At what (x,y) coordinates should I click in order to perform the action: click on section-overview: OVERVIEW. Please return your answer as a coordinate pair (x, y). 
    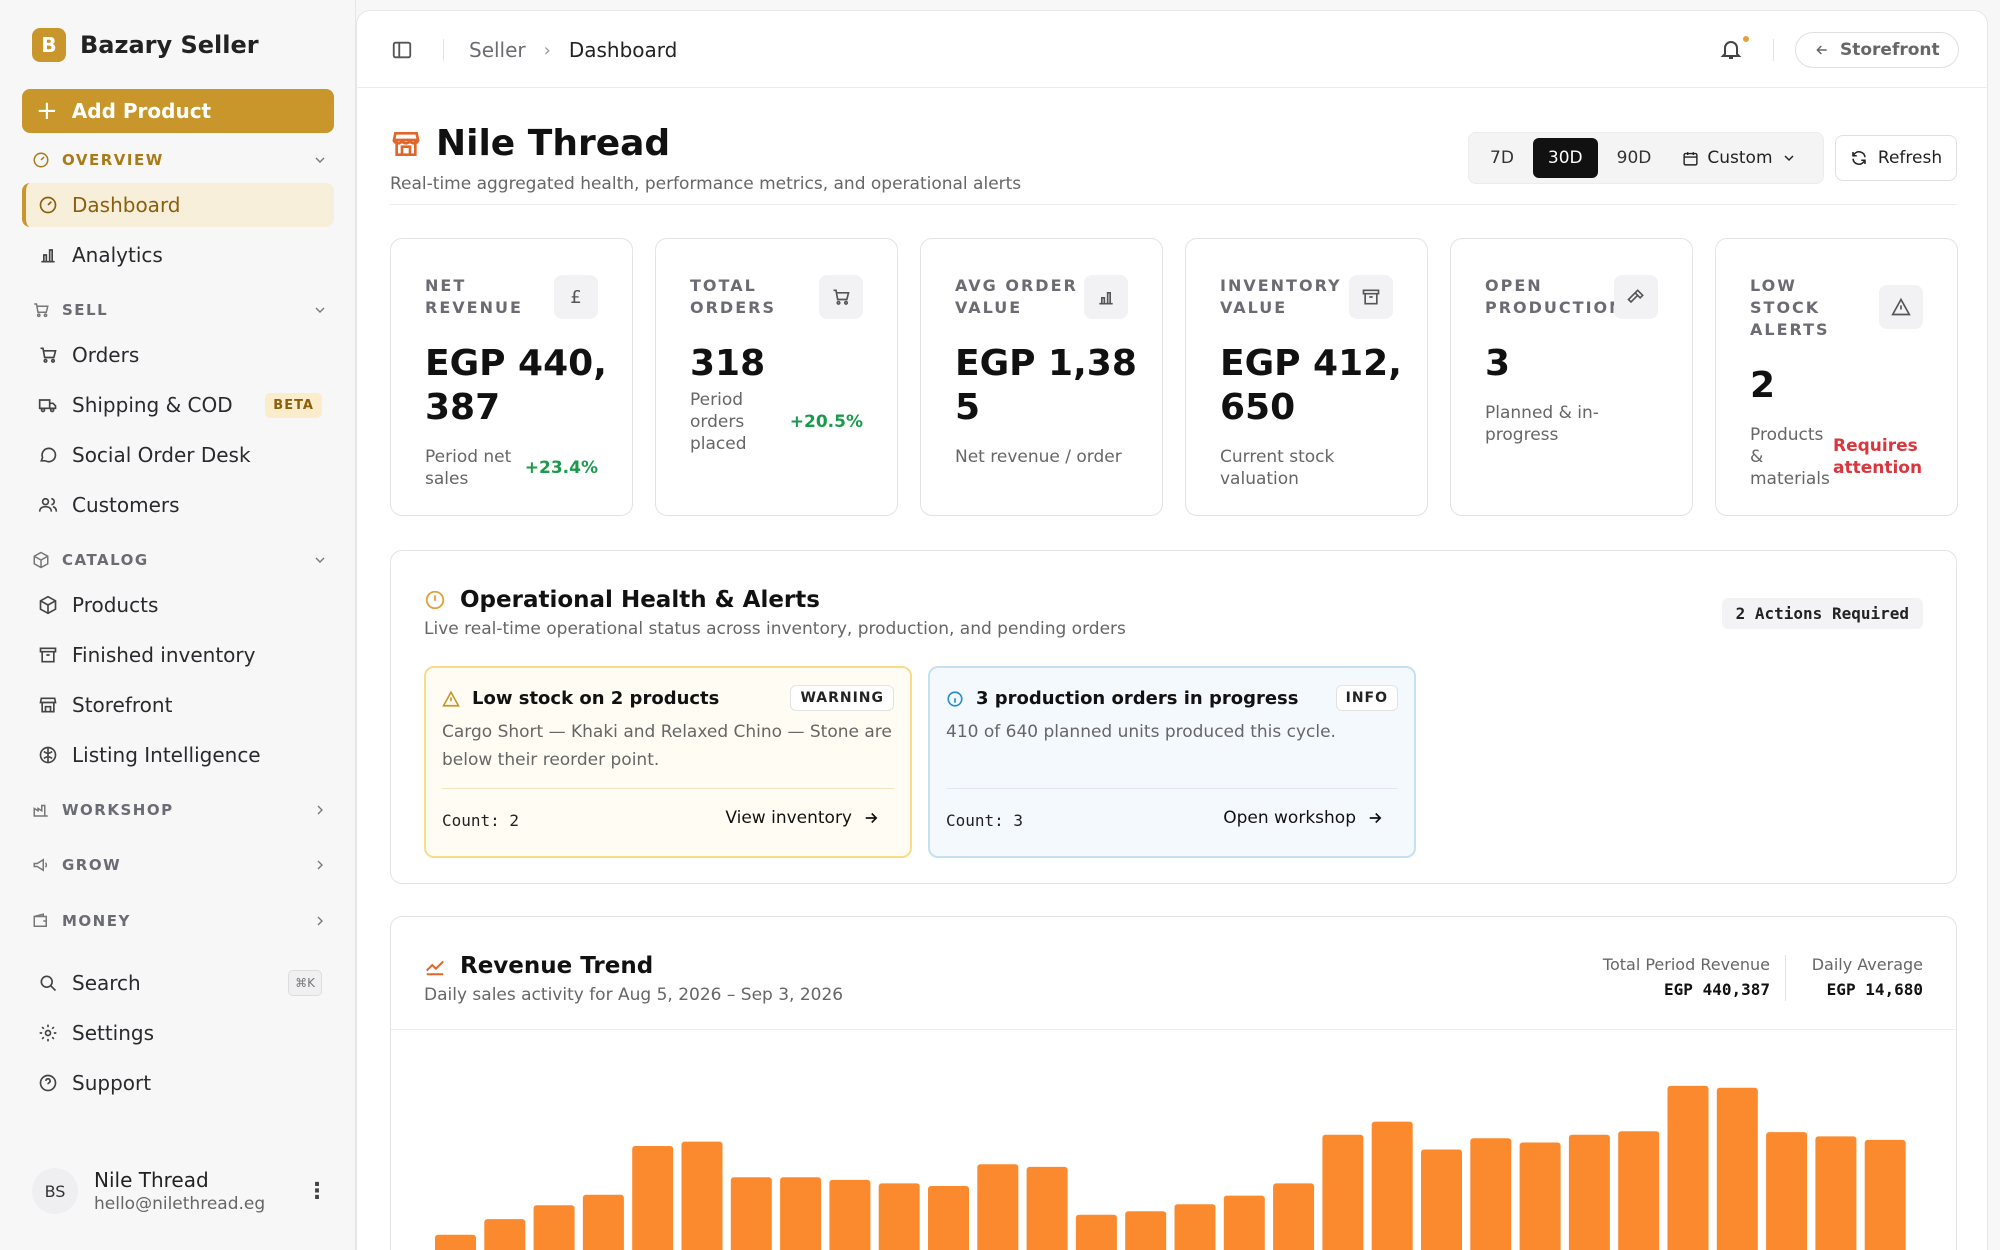
    Looking at the image, I should click on (180, 160).